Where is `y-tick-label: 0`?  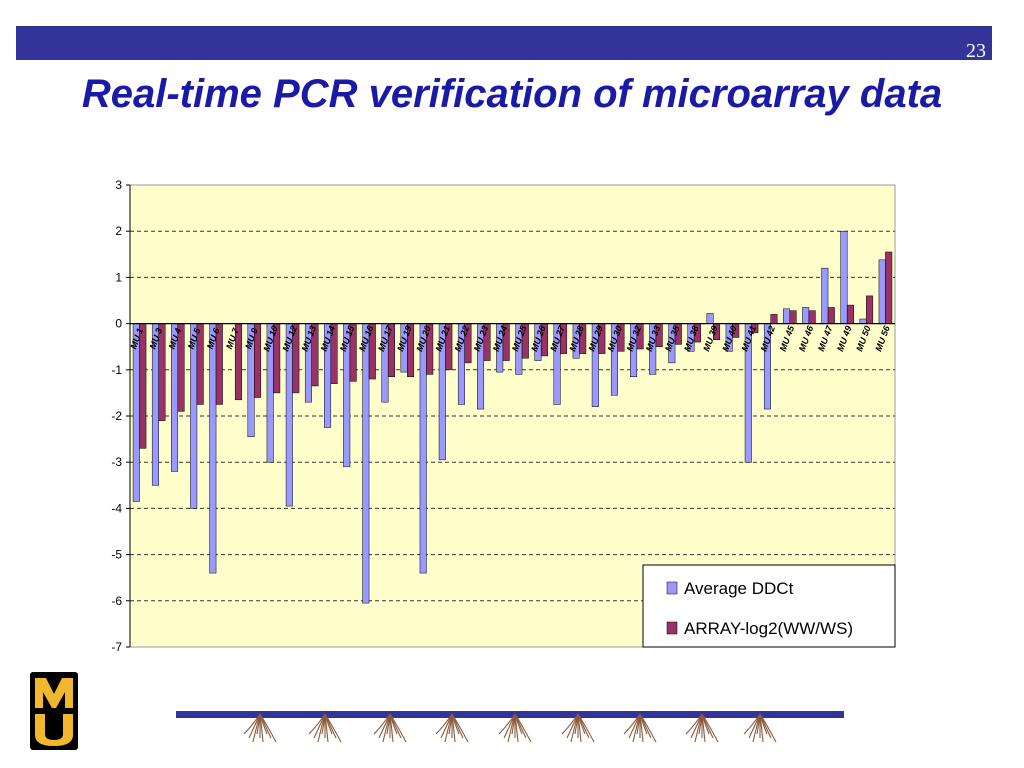
y-tick-label: 0 is located at coordinates (118, 324).